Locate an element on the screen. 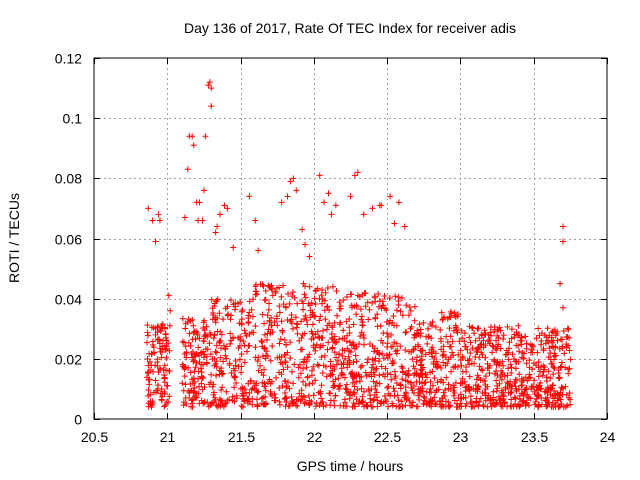  x-tick-label: 22 is located at coordinates (315, 437).